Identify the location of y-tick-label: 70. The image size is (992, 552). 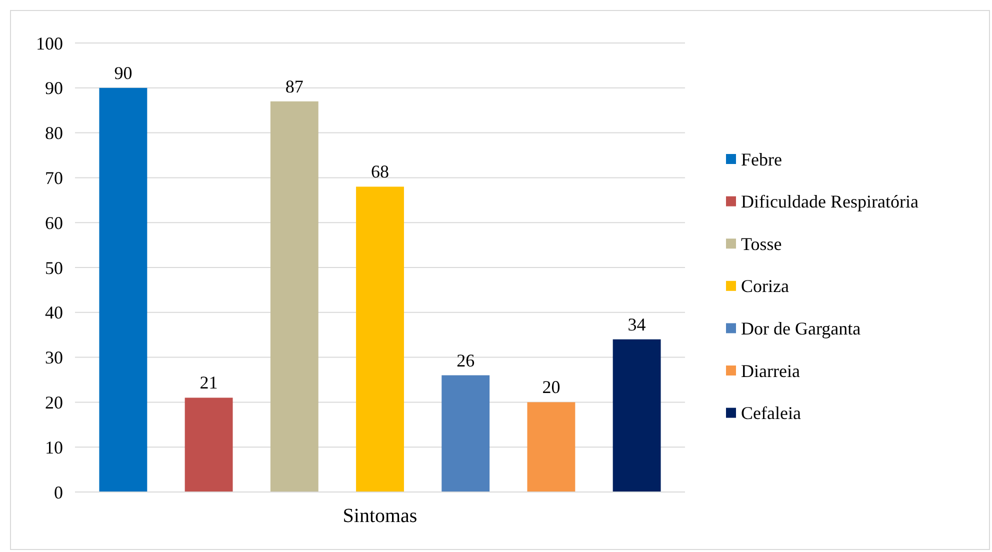
(54, 178).